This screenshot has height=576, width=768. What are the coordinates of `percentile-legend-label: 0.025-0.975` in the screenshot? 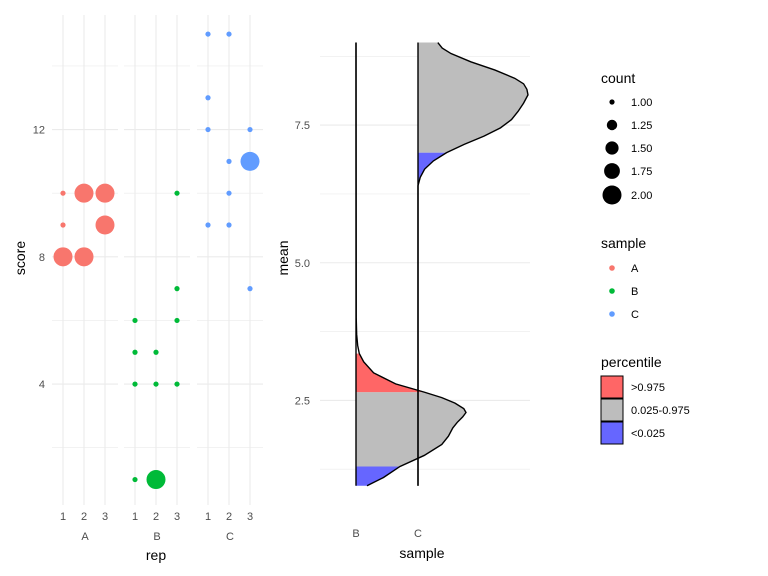 It's located at (660, 411).